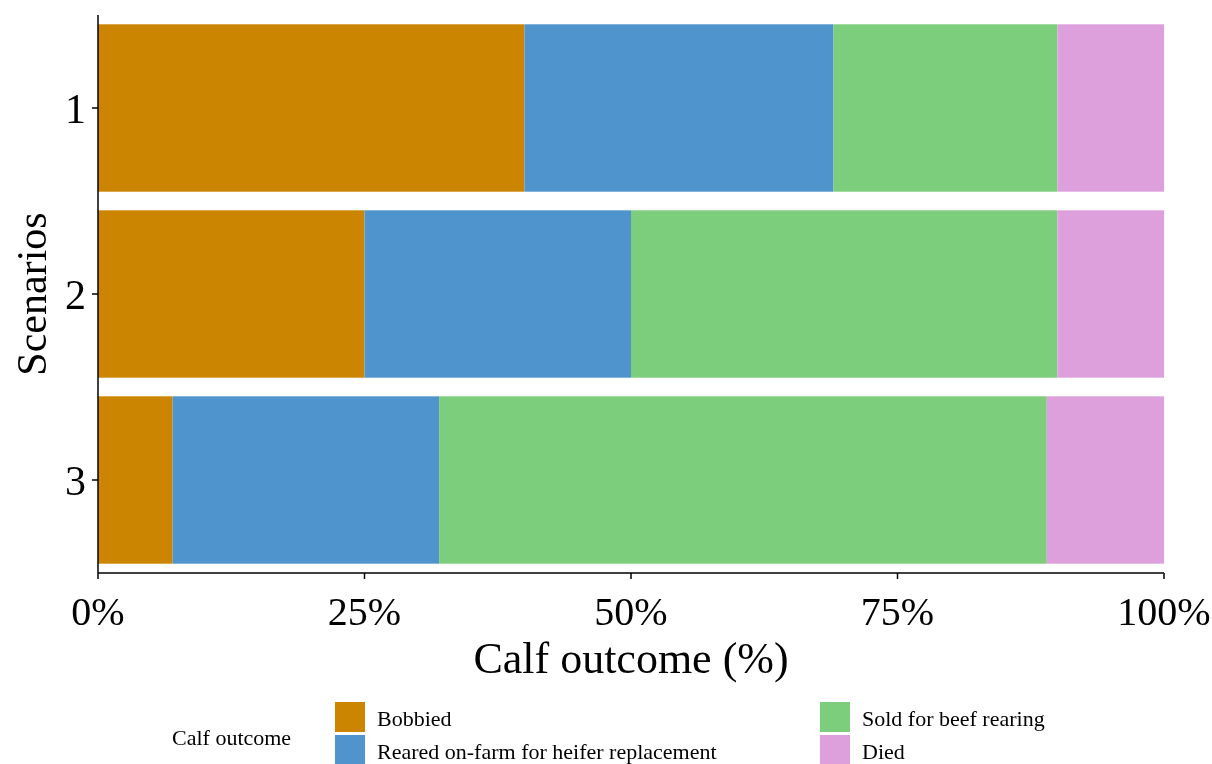 Image resolution: width=1212 pixels, height=764 pixels. What do you see at coordinates (1164, 611) in the screenshot?
I see `x-tick-label: 100%` at bounding box center [1164, 611].